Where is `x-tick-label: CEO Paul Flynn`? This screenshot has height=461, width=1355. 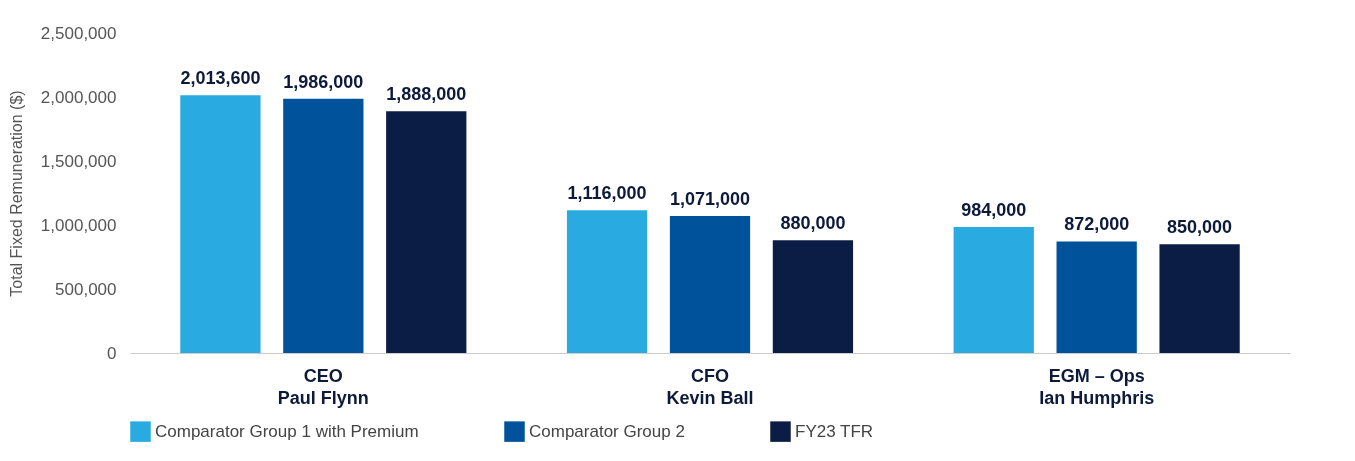
x-tick-label: CEO Paul Flynn is located at coordinates (323, 386).